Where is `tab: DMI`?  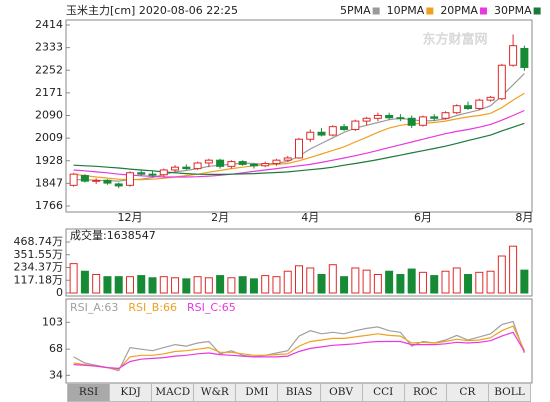
tab: DMI is located at coordinates (257, 392).